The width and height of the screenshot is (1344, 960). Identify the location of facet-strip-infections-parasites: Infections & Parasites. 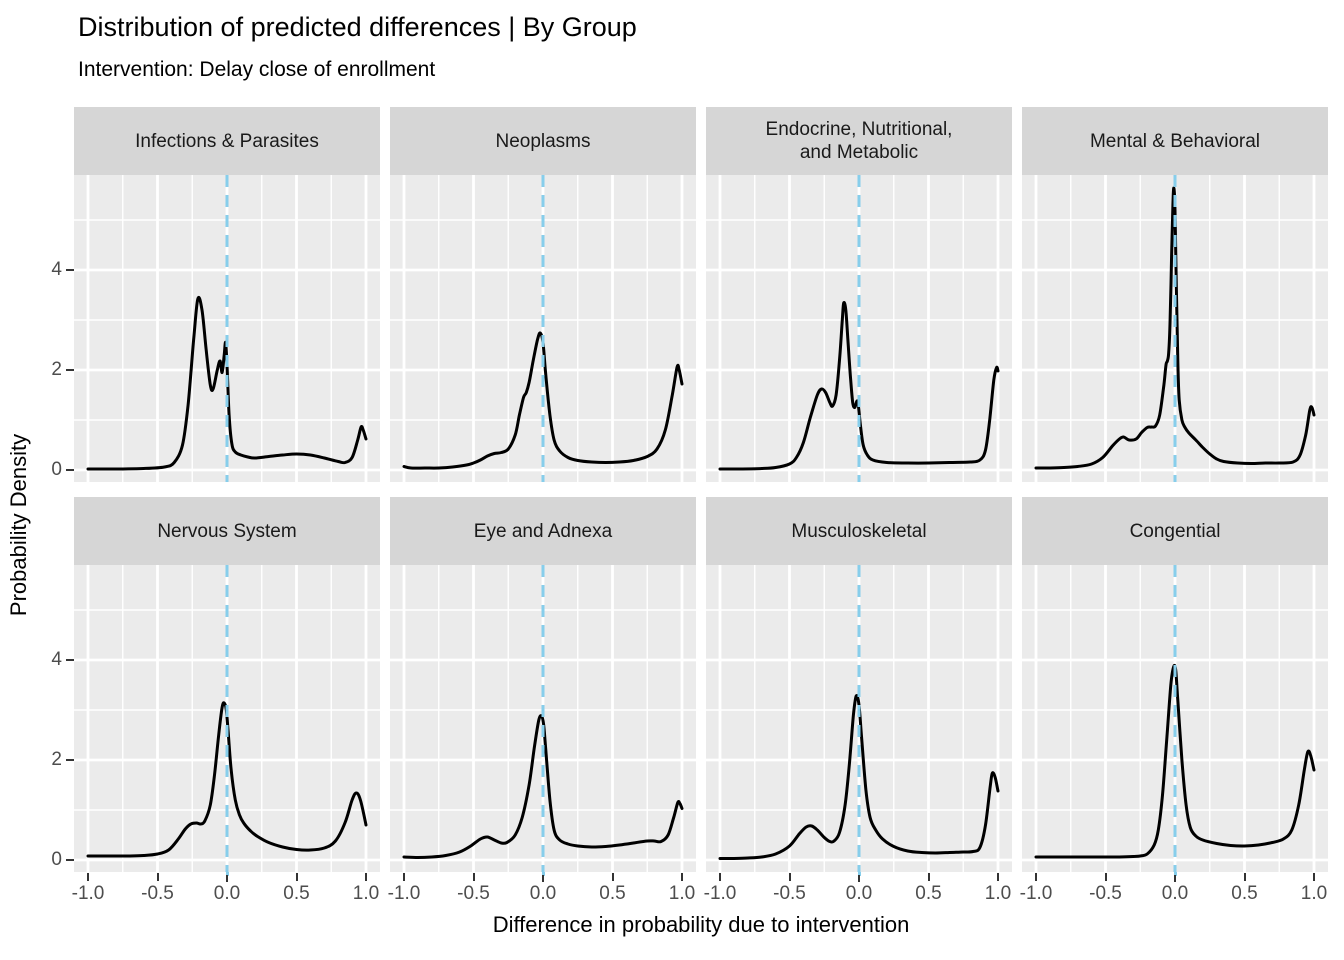
(227, 141).